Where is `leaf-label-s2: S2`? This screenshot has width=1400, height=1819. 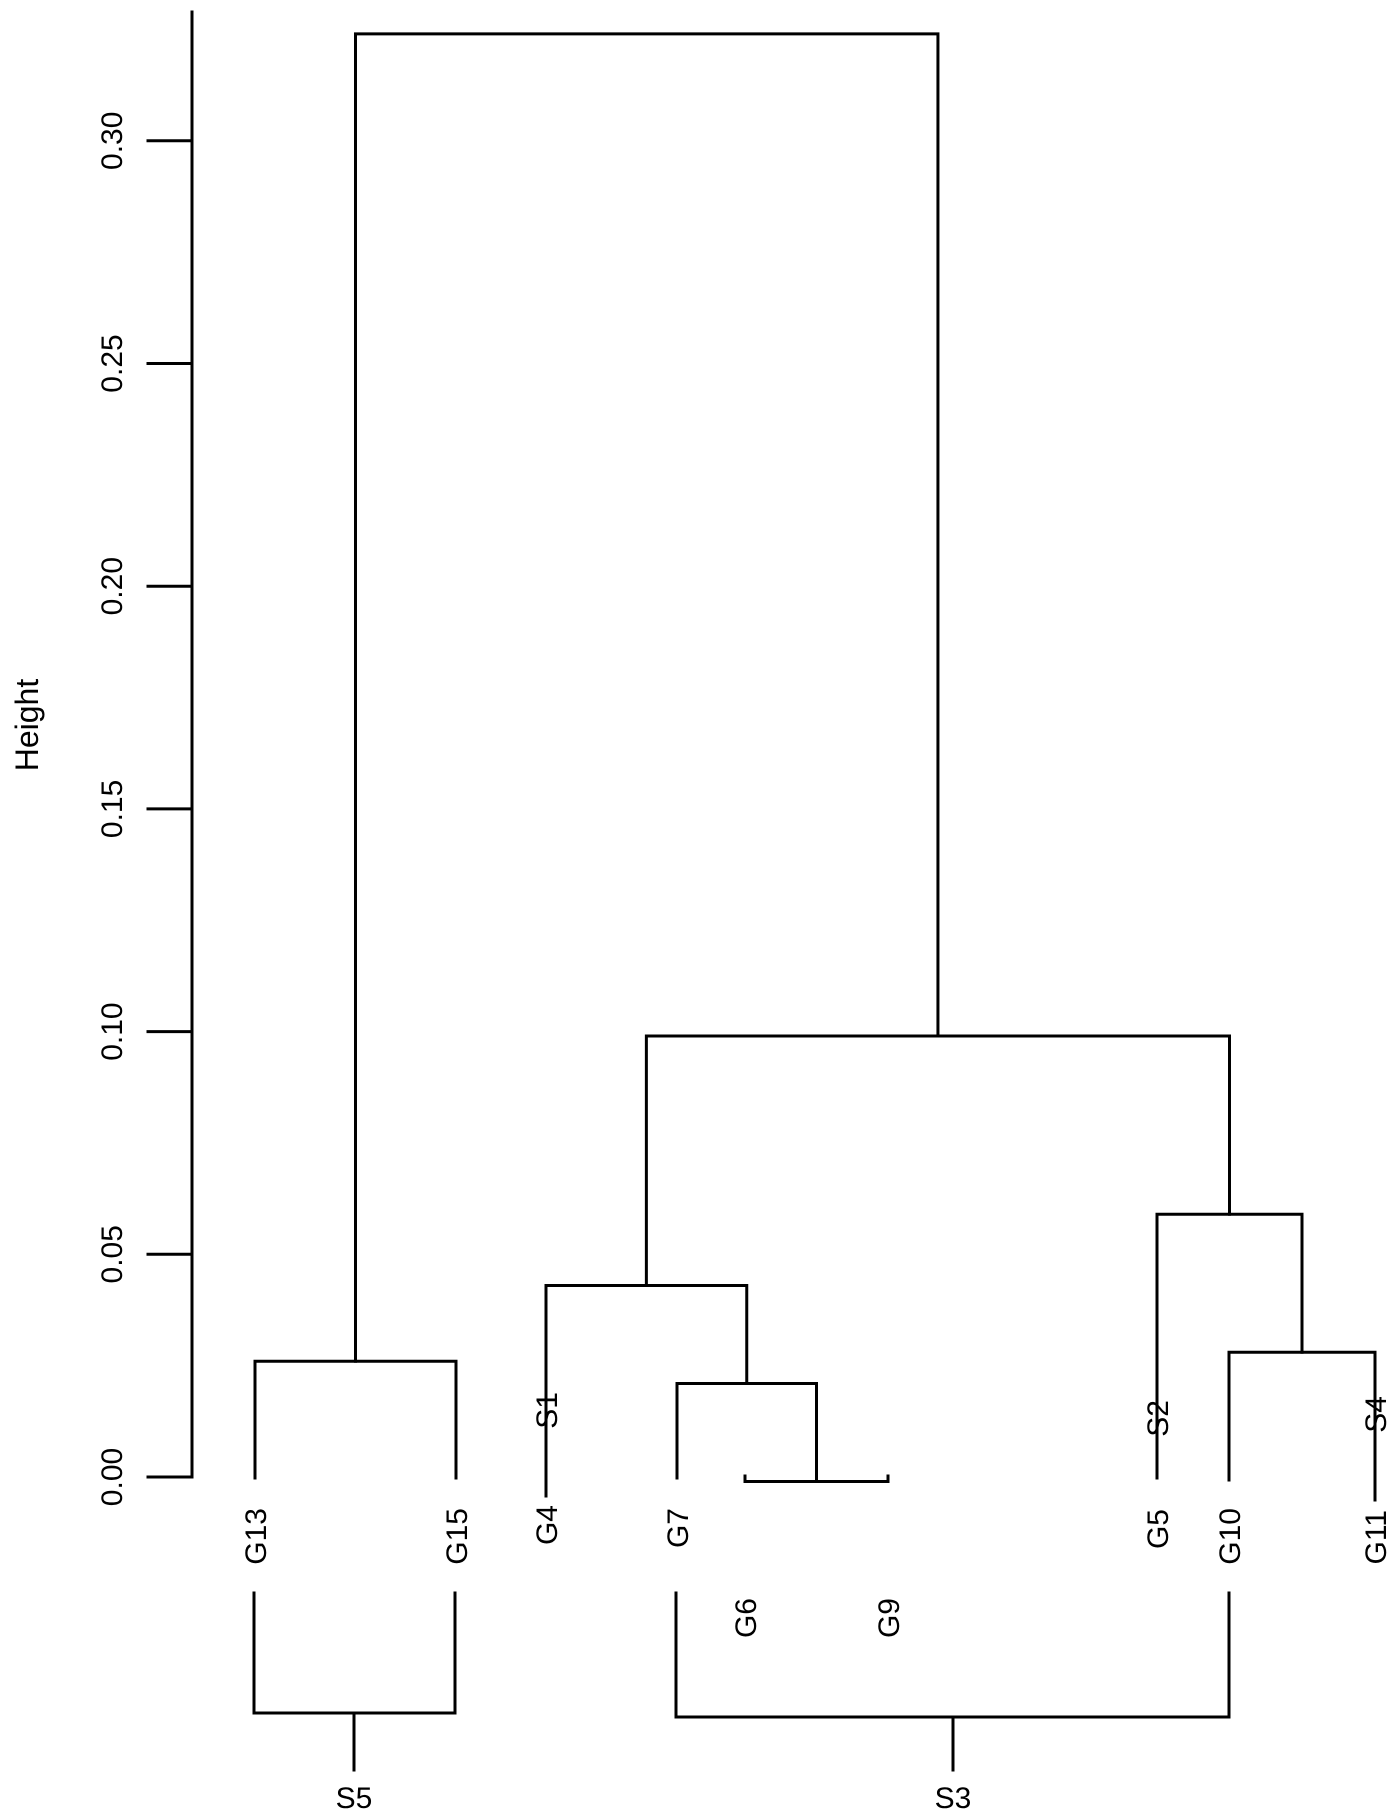
leaf-label-s2: S2 is located at coordinates (1158, 1418).